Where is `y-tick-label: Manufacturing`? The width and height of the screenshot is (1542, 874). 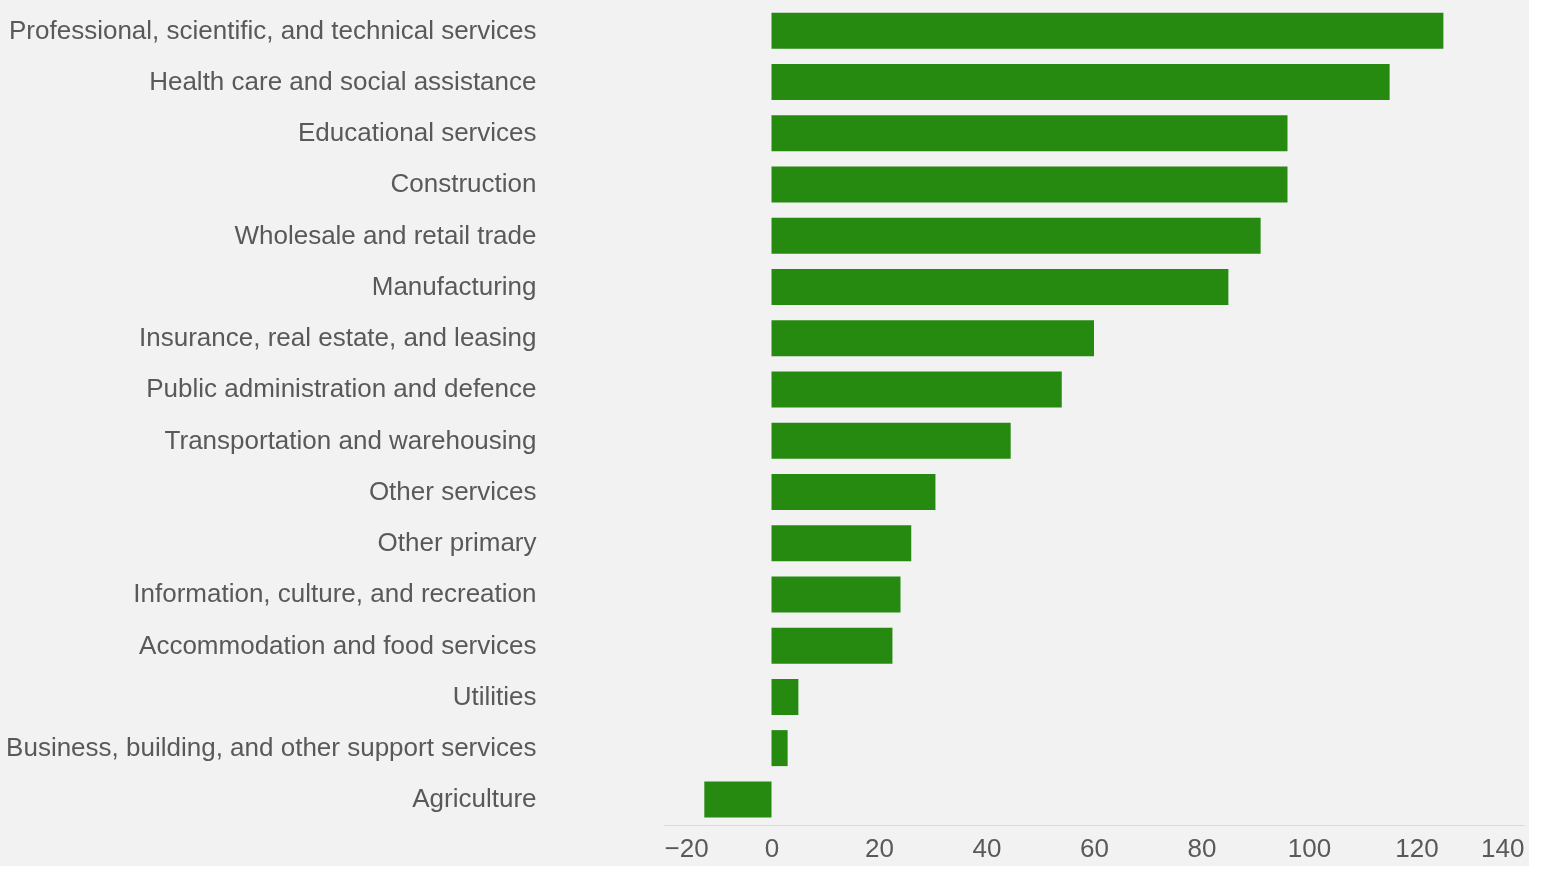 y-tick-label: Manufacturing is located at coordinates (454, 285).